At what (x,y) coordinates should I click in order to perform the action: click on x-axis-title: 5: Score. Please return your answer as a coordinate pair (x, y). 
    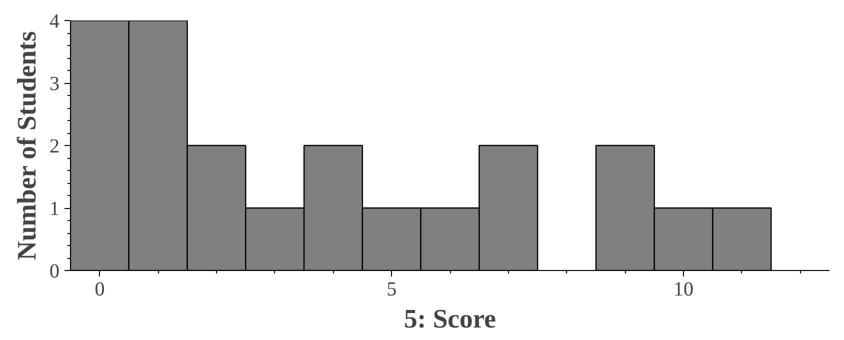
    Looking at the image, I should click on (450, 319).